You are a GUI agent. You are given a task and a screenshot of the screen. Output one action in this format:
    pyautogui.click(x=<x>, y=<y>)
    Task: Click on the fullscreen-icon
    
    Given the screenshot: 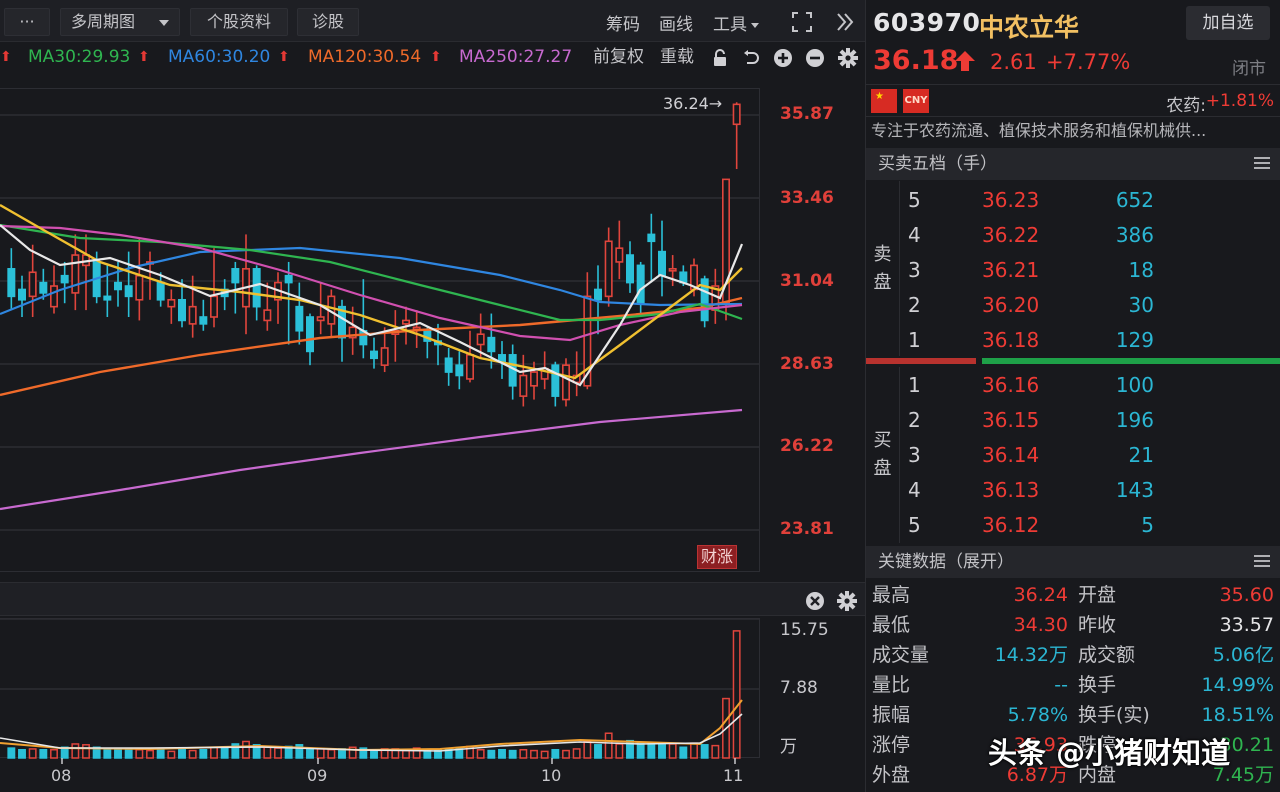 What is the action you would take?
    pyautogui.click(x=802, y=22)
    